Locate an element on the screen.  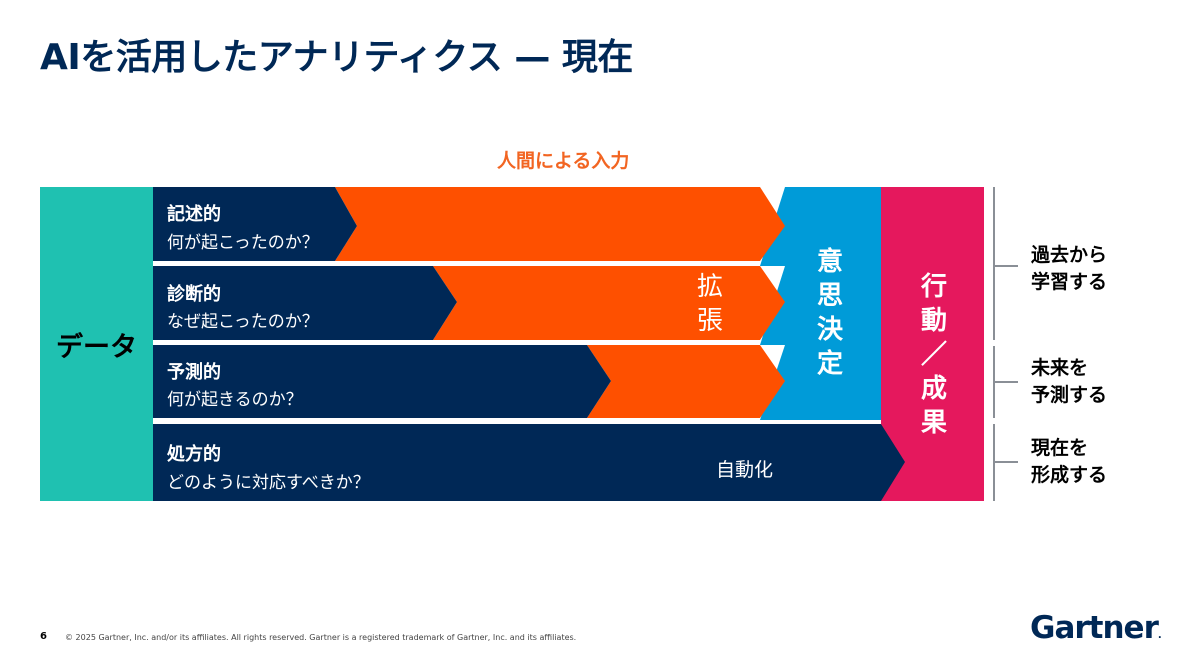
human-input-label: 人間による入力 is located at coordinates (563, 161).